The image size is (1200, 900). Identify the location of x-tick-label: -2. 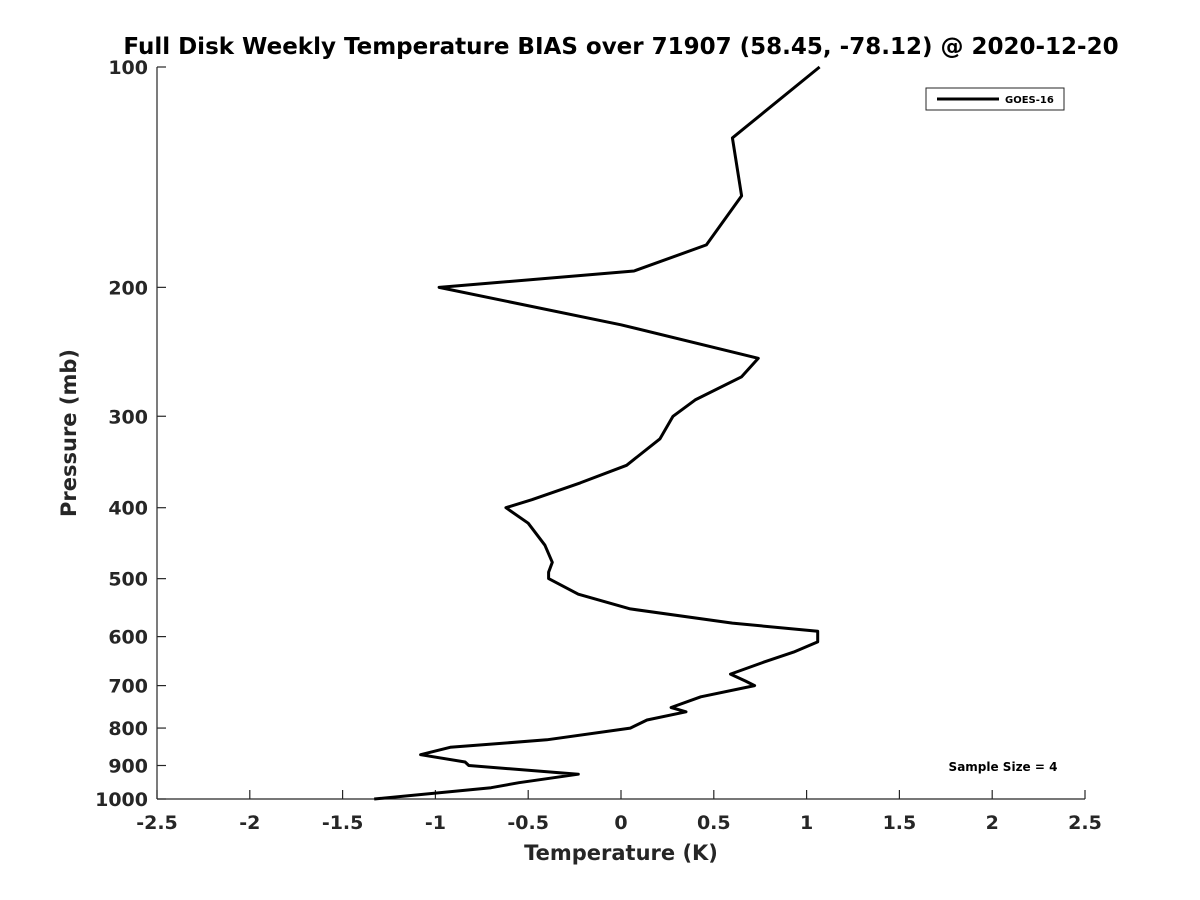
(249, 823).